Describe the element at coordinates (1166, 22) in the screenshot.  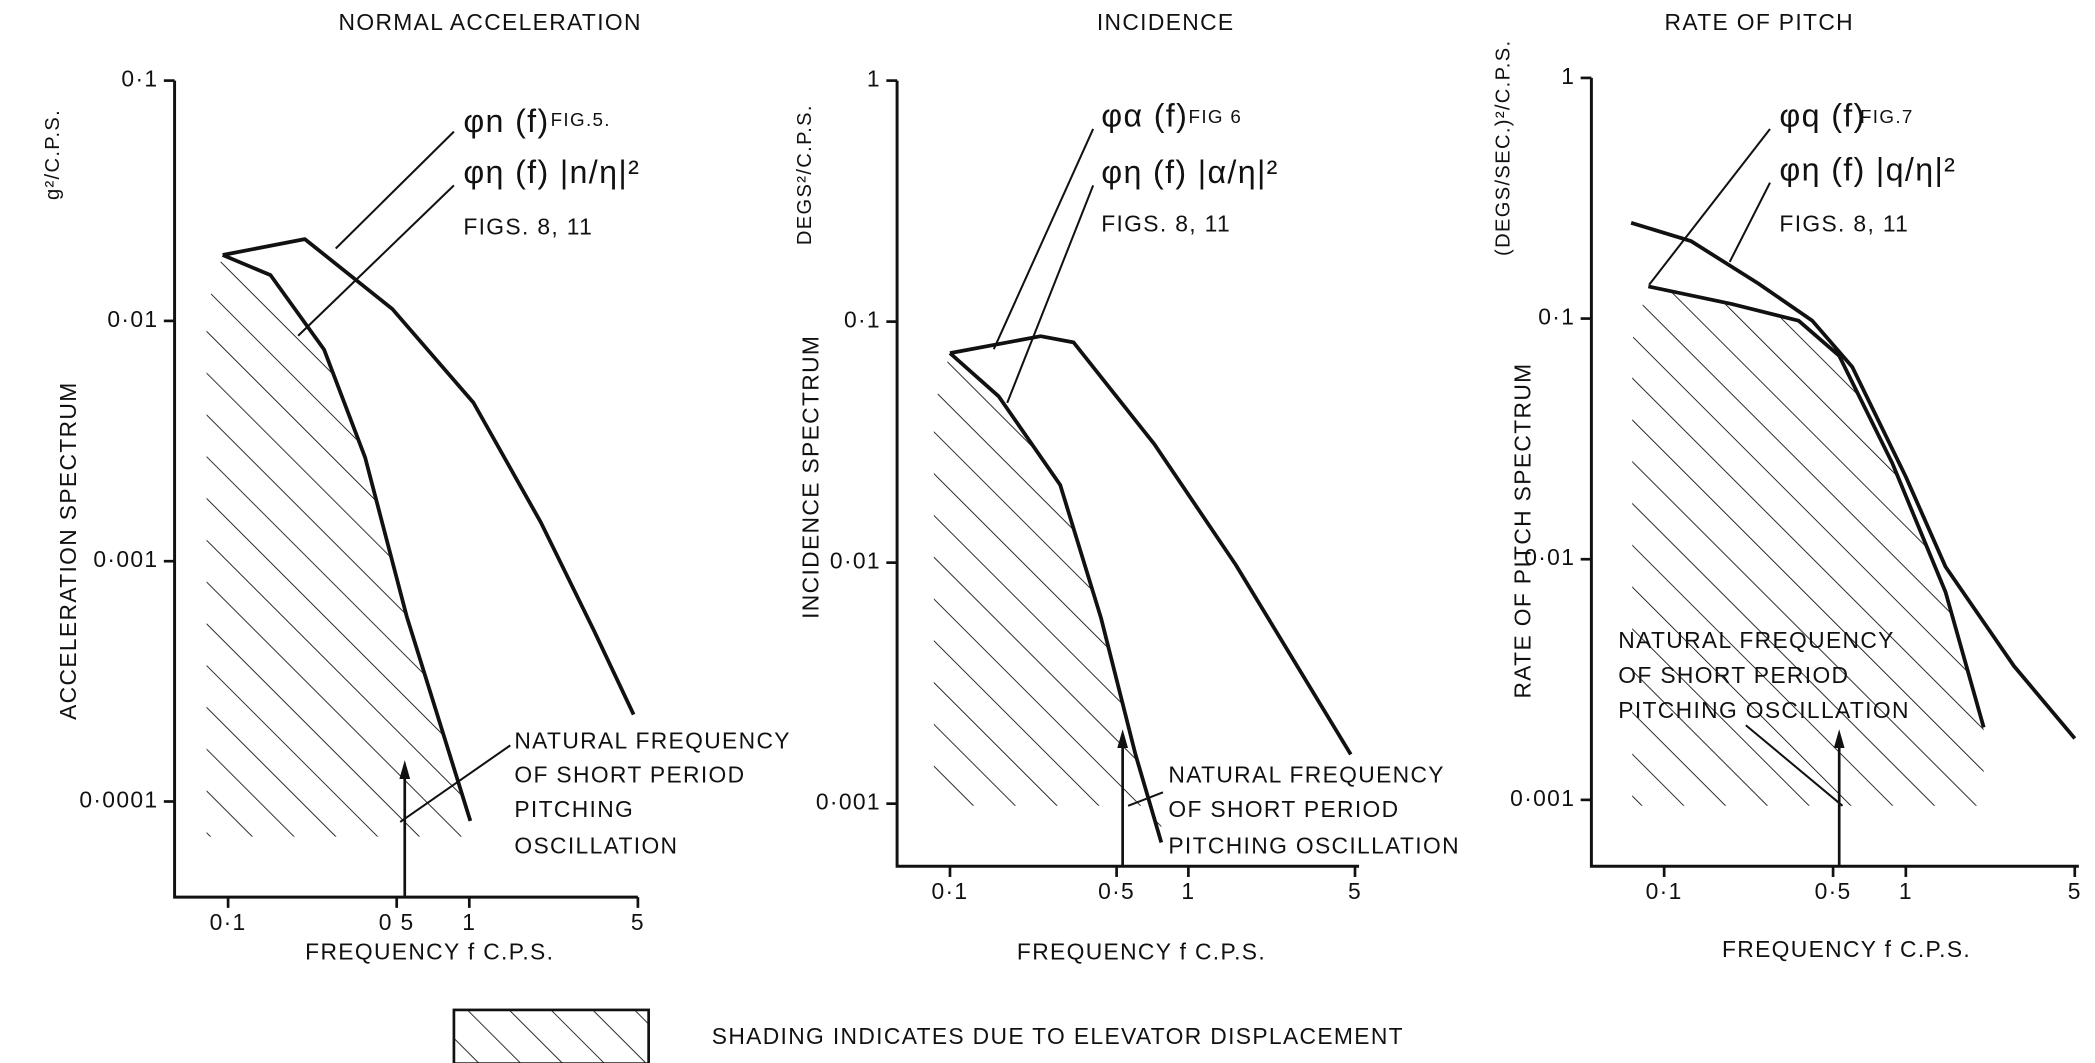
I see `chart-title: INCIDENCE` at that location.